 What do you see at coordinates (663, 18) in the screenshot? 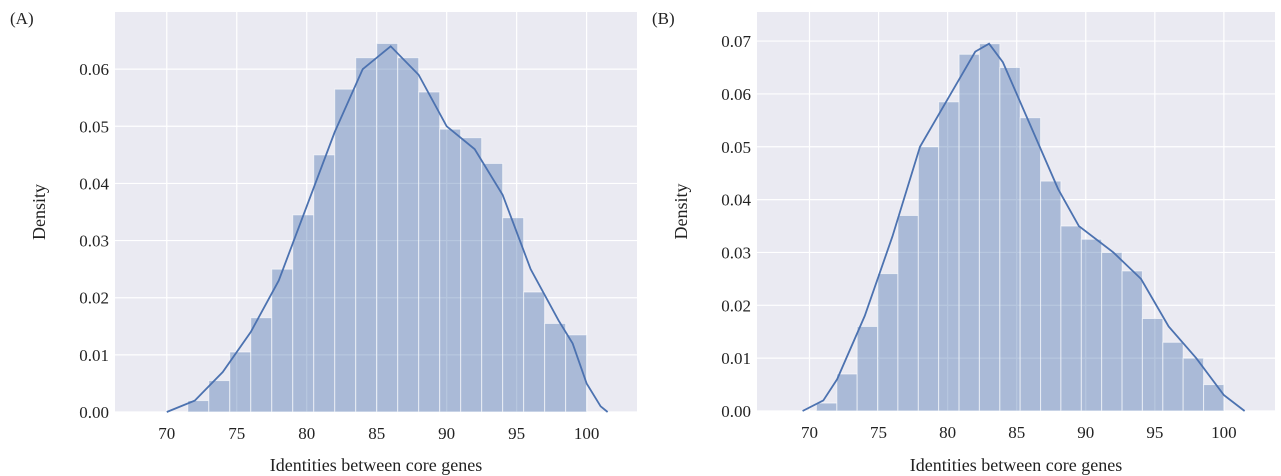
I see `panel-label: (B)` at bounding box center [663, 18].